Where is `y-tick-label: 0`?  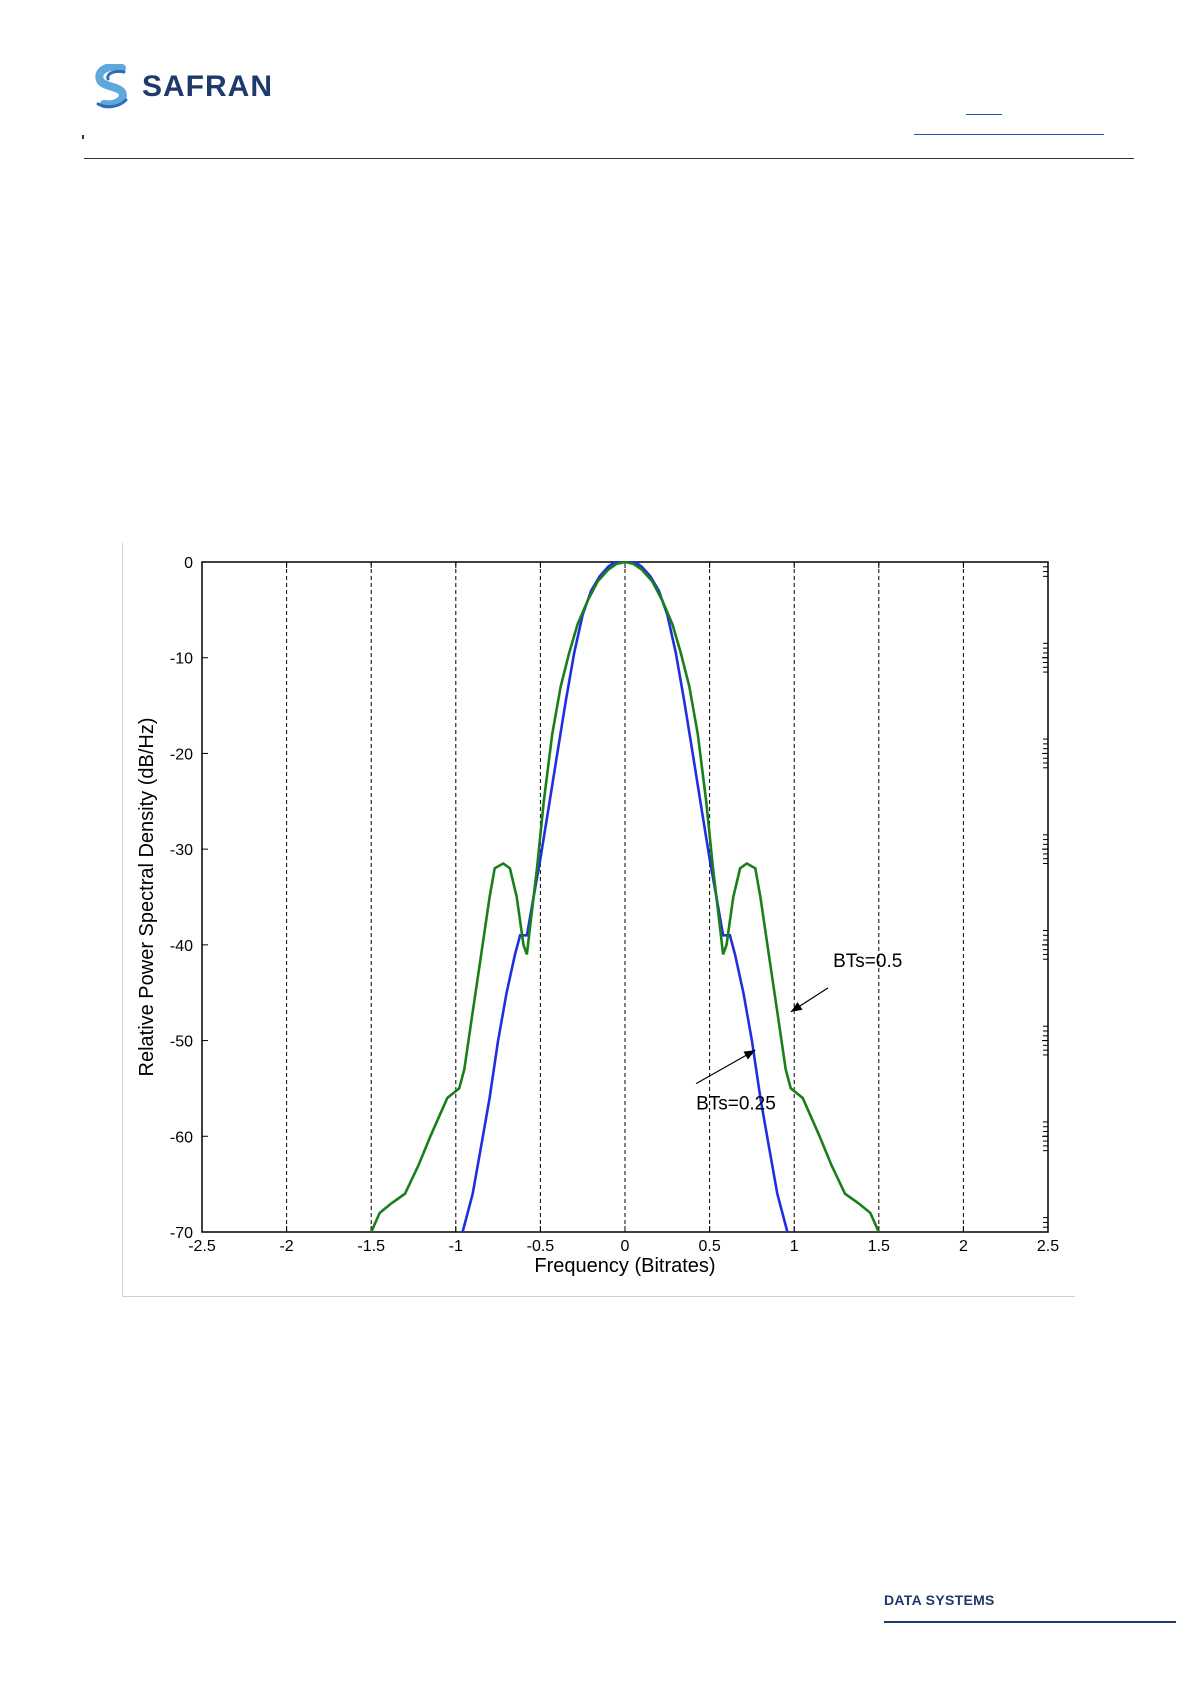
y-tick-label: 0 is located at coordinates (188, 563).